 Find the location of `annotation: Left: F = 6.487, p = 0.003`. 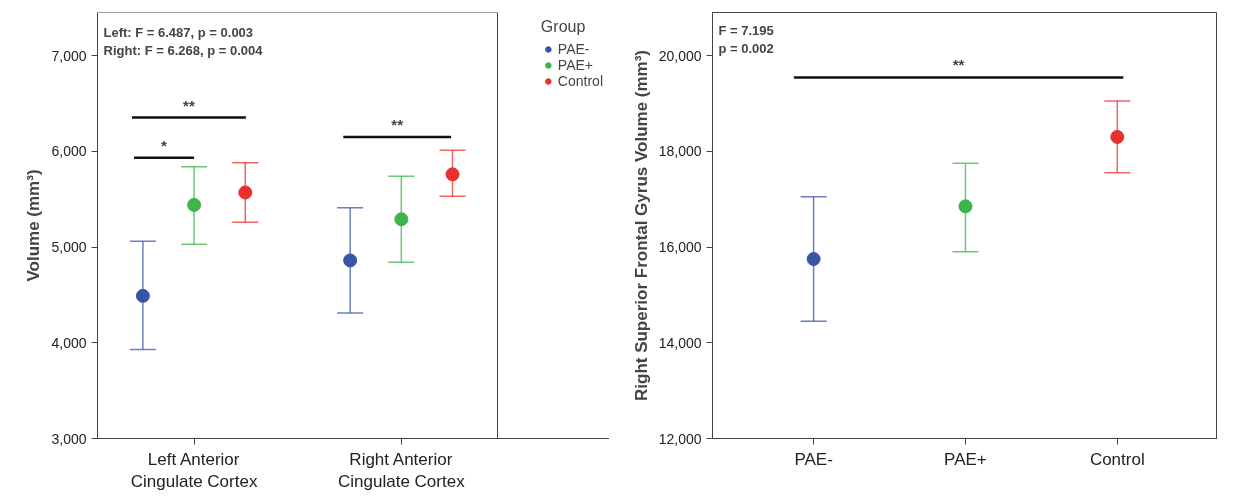

annotation: Left: F = 6.487, p = 0.003 is located at coordinates (178, 32).